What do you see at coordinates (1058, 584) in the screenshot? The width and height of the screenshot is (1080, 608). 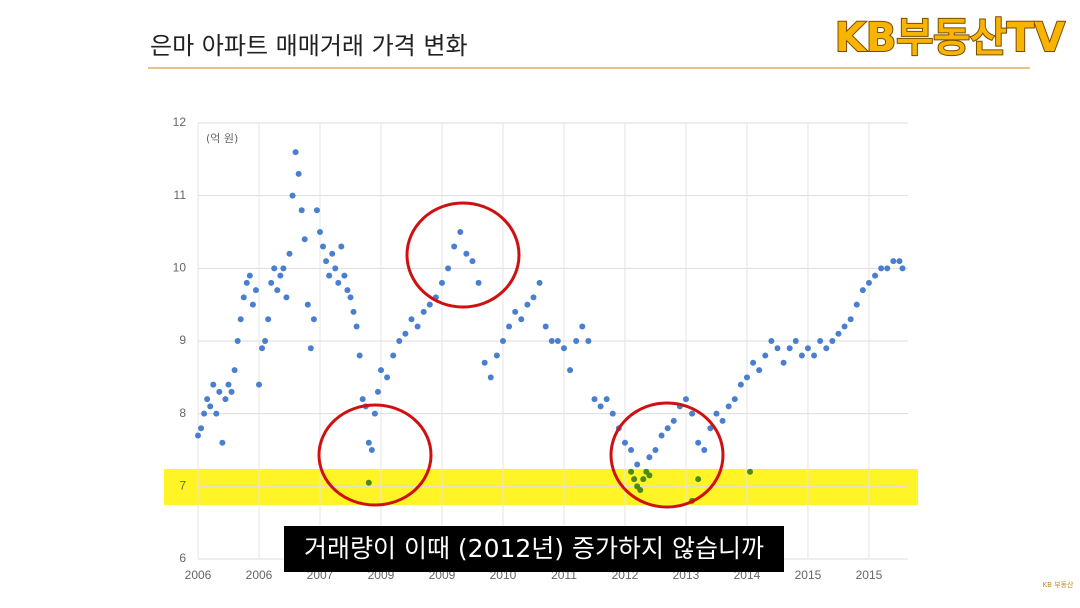 I see `watermark: KB 부동산` at bounding box center [1058, 584].